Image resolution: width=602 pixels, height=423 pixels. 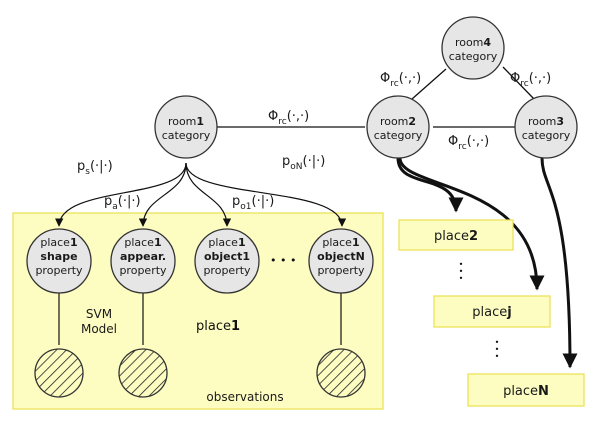 What do you see at coordinates (143, 256) in the screenshot?
I see `svg-text: appear.` at bounding box center [143, 256].